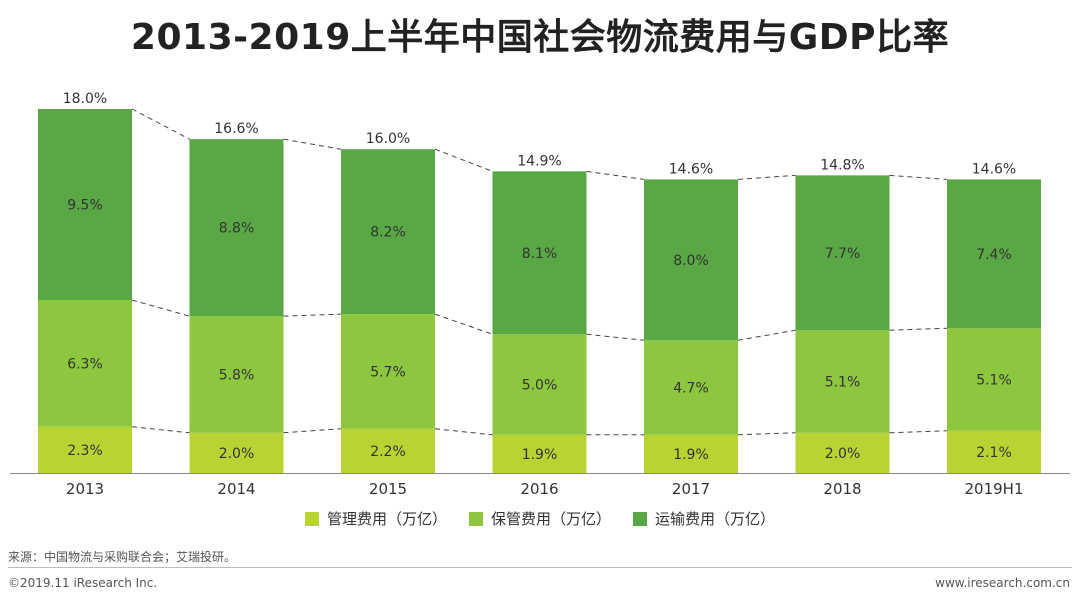 The width and height of the screenshot is (1080, 603). Describe the element at coordinates (550, 519) in the screenshot. I see `legend-label: 保管费用（万亿）` at that location.